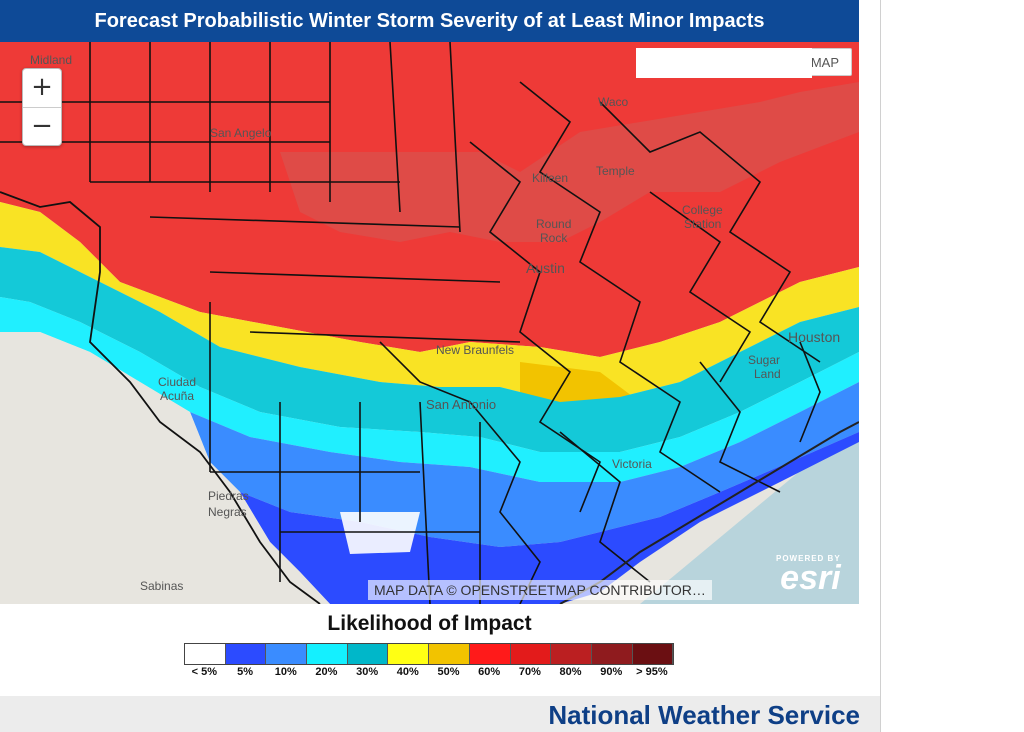 This screenshot has height=732, width=1024. I want to click on legend-color-bar, so click(429, 654).